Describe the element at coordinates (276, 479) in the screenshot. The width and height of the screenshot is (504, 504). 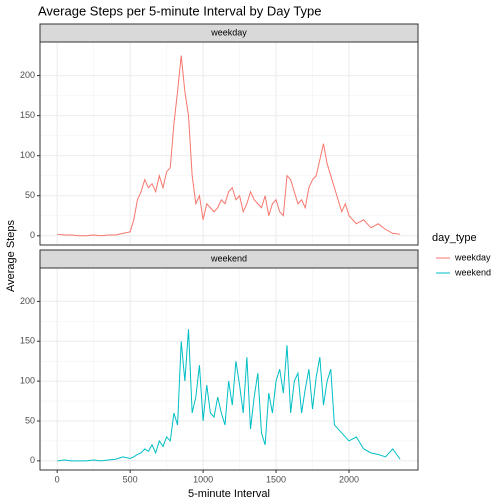
I see `x-tick-label: 1500` at that location.